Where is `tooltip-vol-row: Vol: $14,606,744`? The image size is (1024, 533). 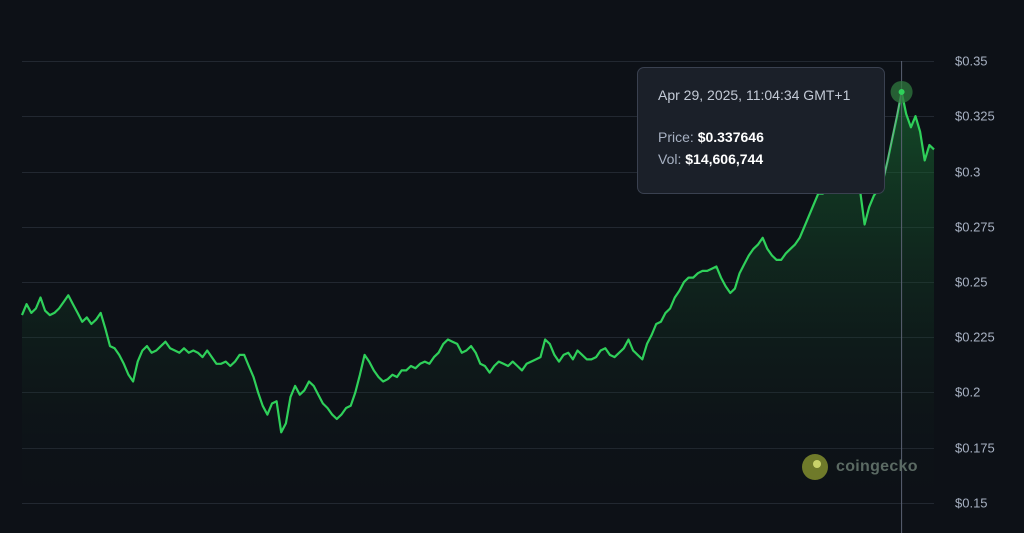
tooltip-vol-row: Vol: $14,606,744 is located at coordinates (771, 159).